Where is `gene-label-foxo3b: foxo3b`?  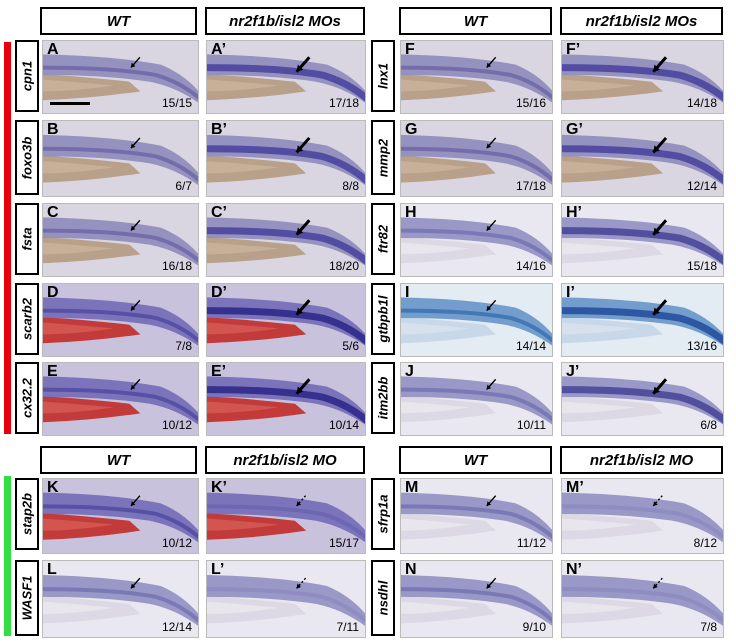
gene-label-foxo3b: foxo3b is located at coordinates (27, 157).